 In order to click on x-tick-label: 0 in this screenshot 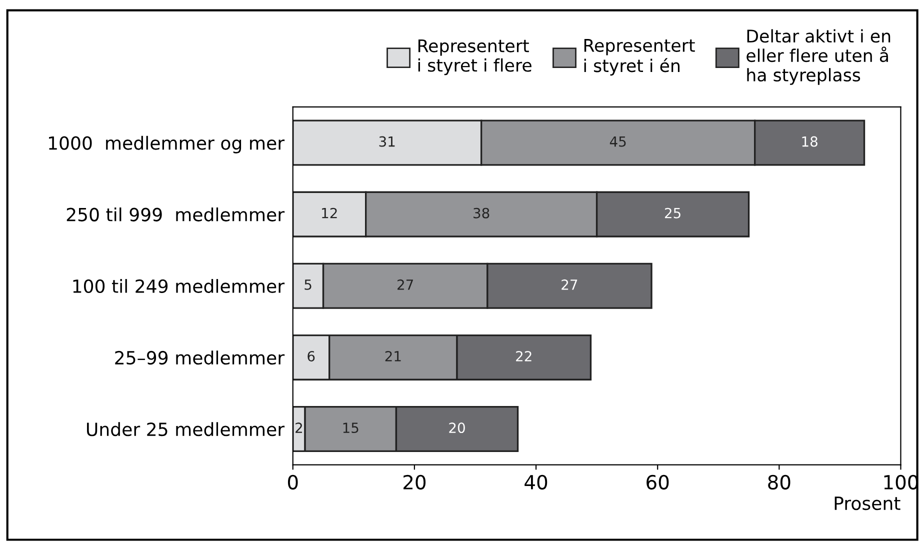, I will do `click(293, 482)`.